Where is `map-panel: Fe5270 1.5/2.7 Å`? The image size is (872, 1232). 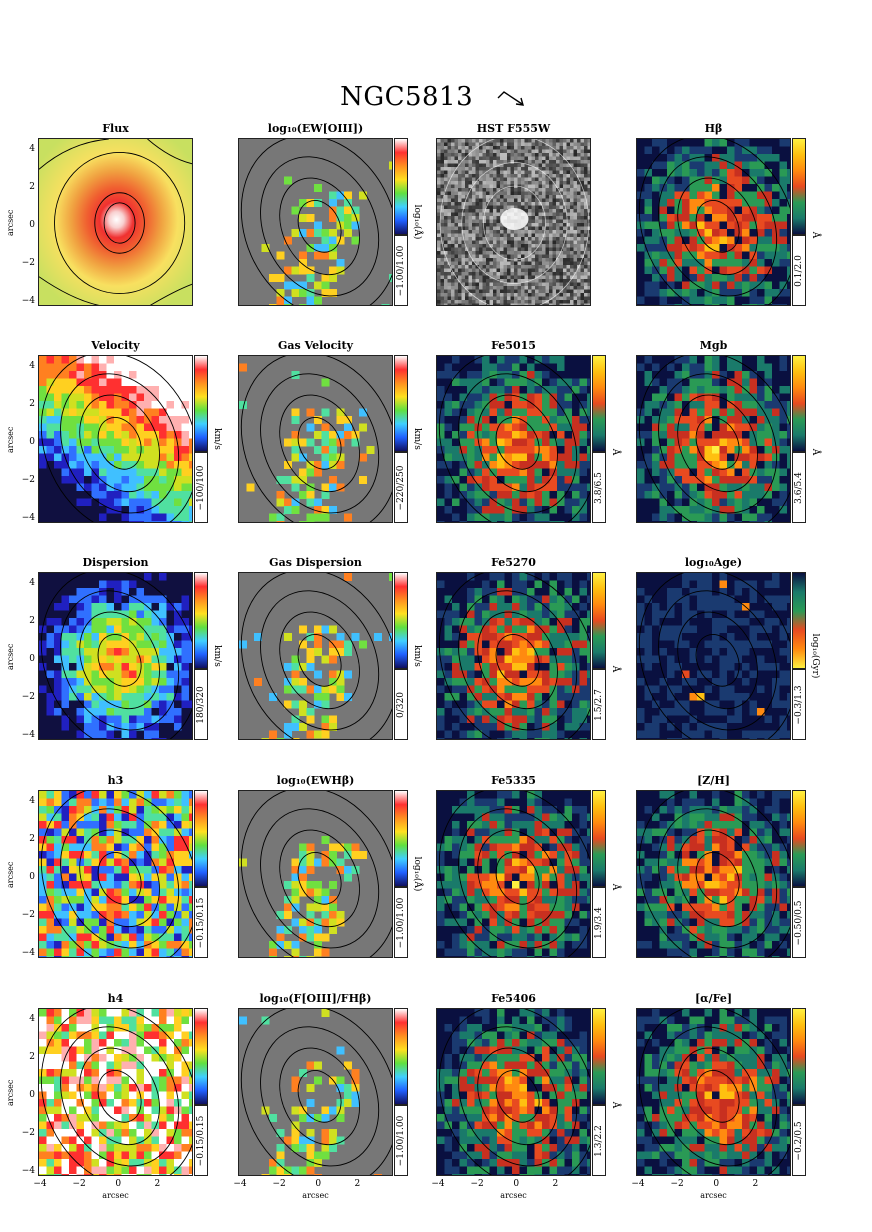 map-panel: Fe5270 1.5/2.7 Å is located at coordinates (528, 648).